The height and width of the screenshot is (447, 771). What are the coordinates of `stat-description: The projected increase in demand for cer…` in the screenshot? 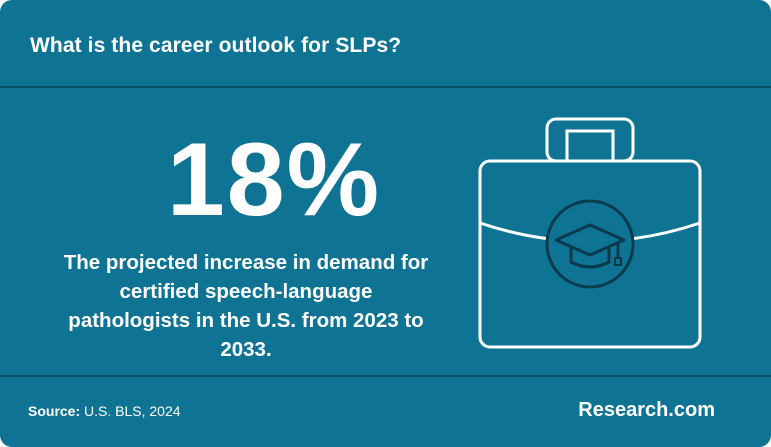 It's located at (246, 306).